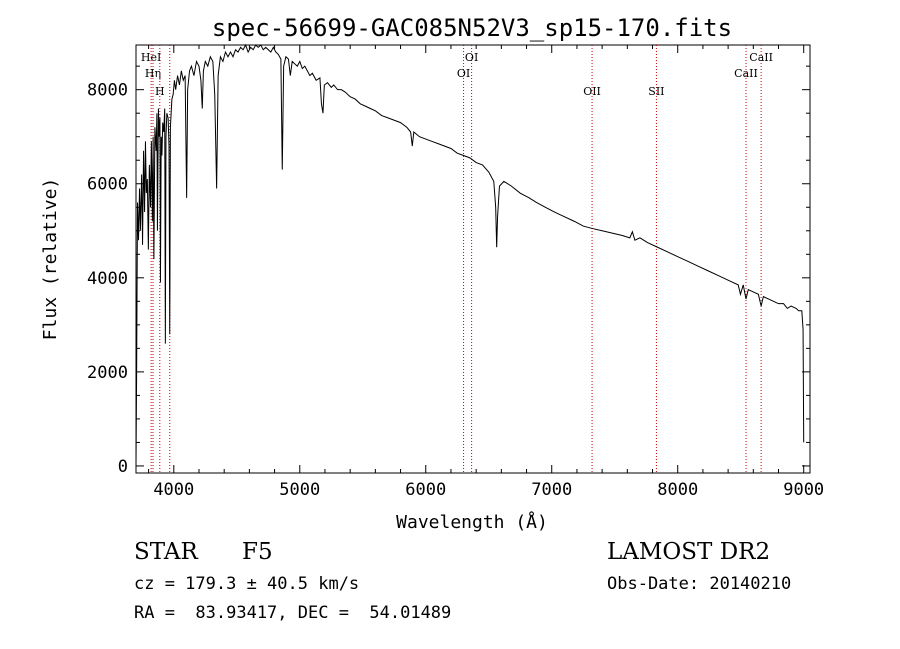  I want to click on spectral-line-label: Hη, so click(153, 73).